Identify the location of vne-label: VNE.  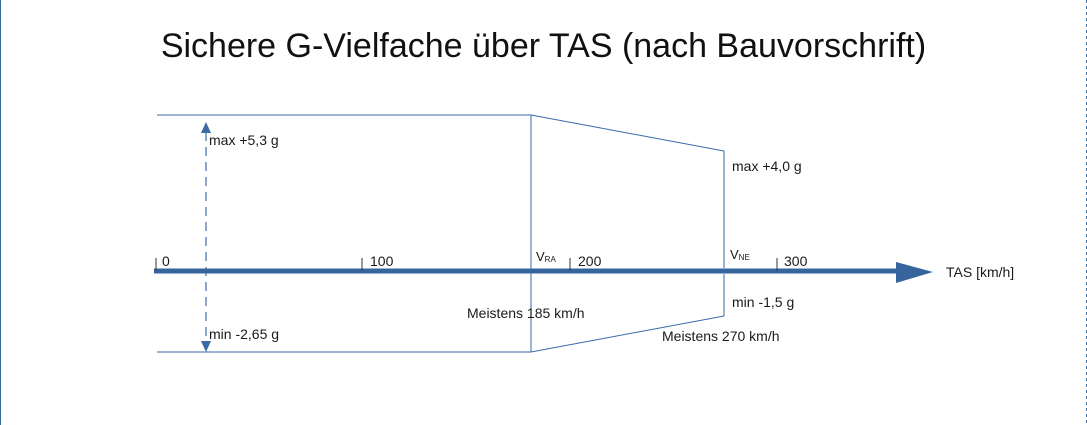
(740, 256).